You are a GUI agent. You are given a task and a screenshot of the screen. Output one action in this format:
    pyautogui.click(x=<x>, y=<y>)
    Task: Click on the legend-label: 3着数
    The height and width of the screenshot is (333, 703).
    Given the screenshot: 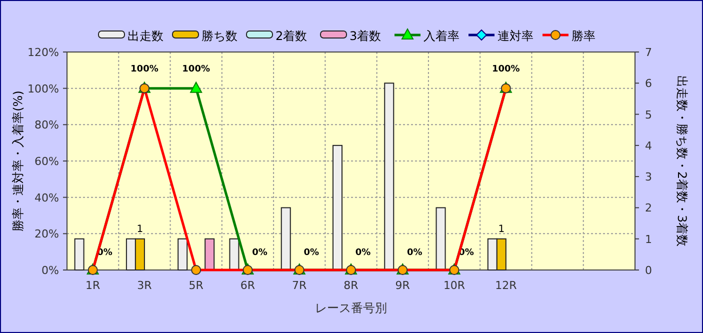 What is the action you would take?
    pyautogui.click(x=366, y=36)
    